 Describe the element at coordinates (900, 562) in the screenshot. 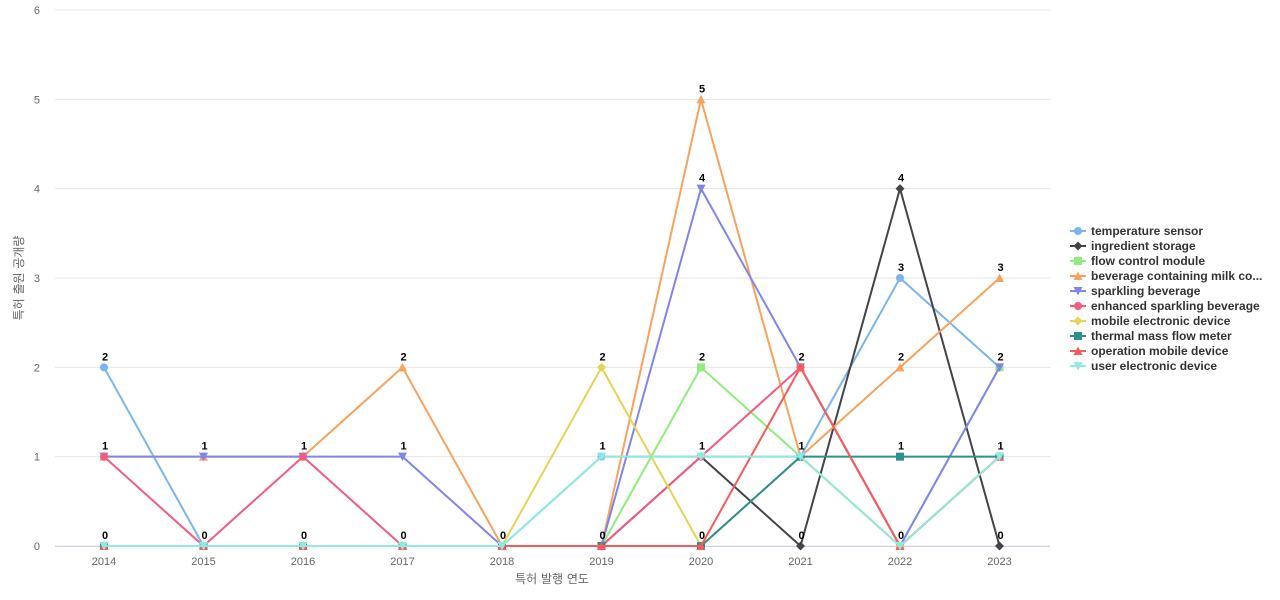

I see `x-tick-label: 2022` at that location.